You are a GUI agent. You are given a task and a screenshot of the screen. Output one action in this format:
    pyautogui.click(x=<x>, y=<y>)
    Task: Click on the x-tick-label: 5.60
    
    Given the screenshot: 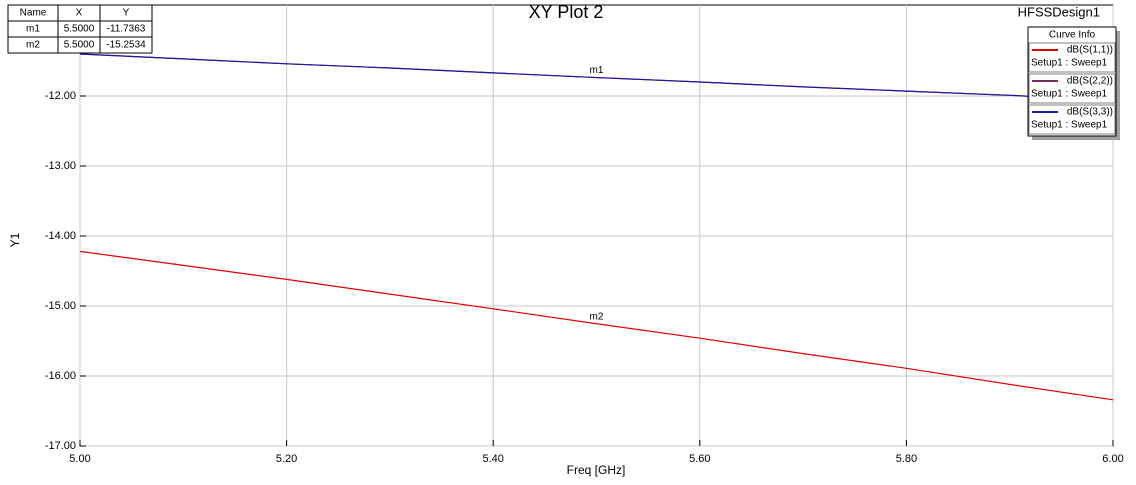 What is the action you would take?
    pyautogui.click(x=699, y=459)
    